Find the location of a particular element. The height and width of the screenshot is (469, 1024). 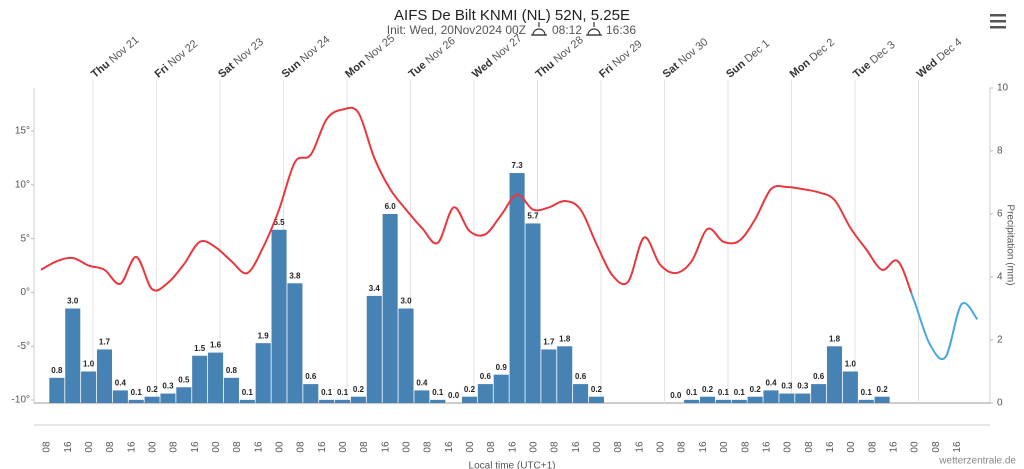

weekday: Wed is located at coordinates (482, 69).